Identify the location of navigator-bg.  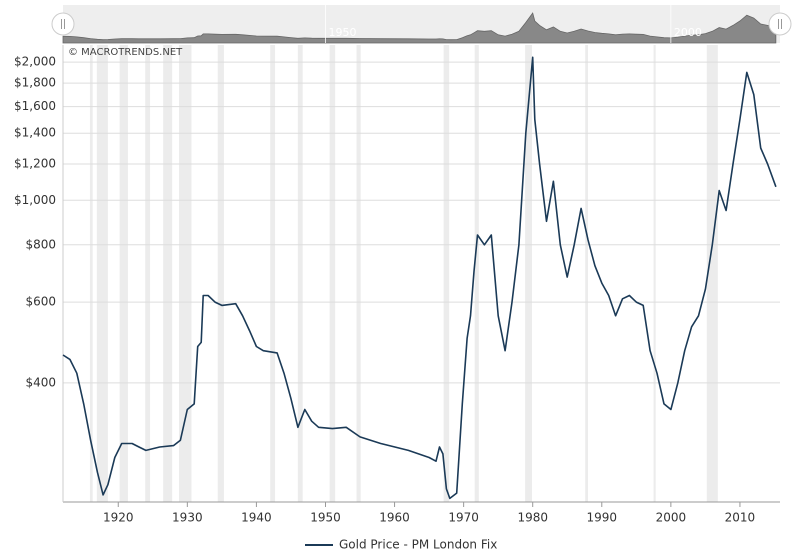
(421, 24).